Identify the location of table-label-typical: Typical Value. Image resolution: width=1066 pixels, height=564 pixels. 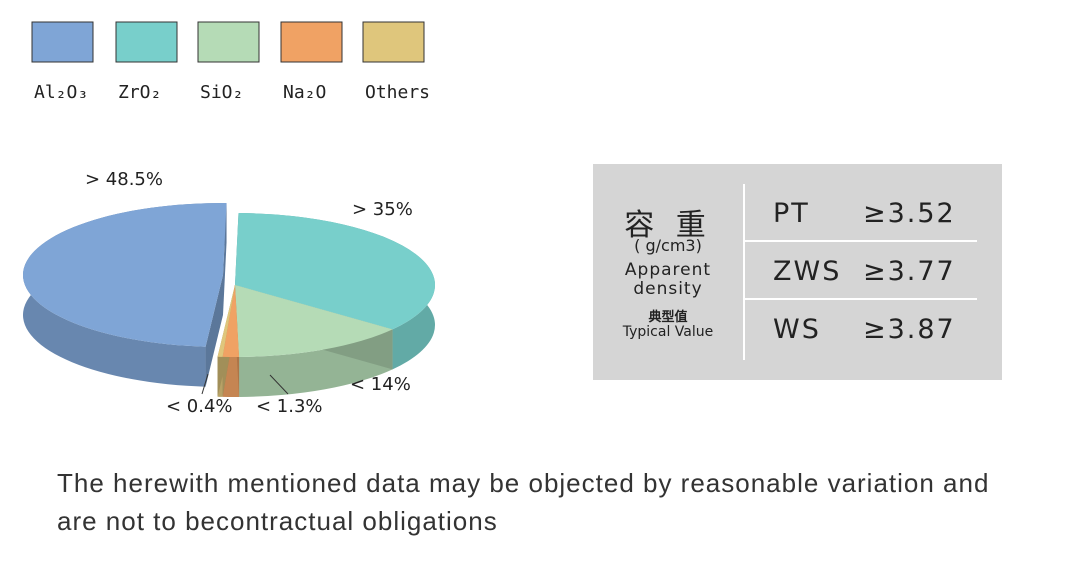
(668, 332).